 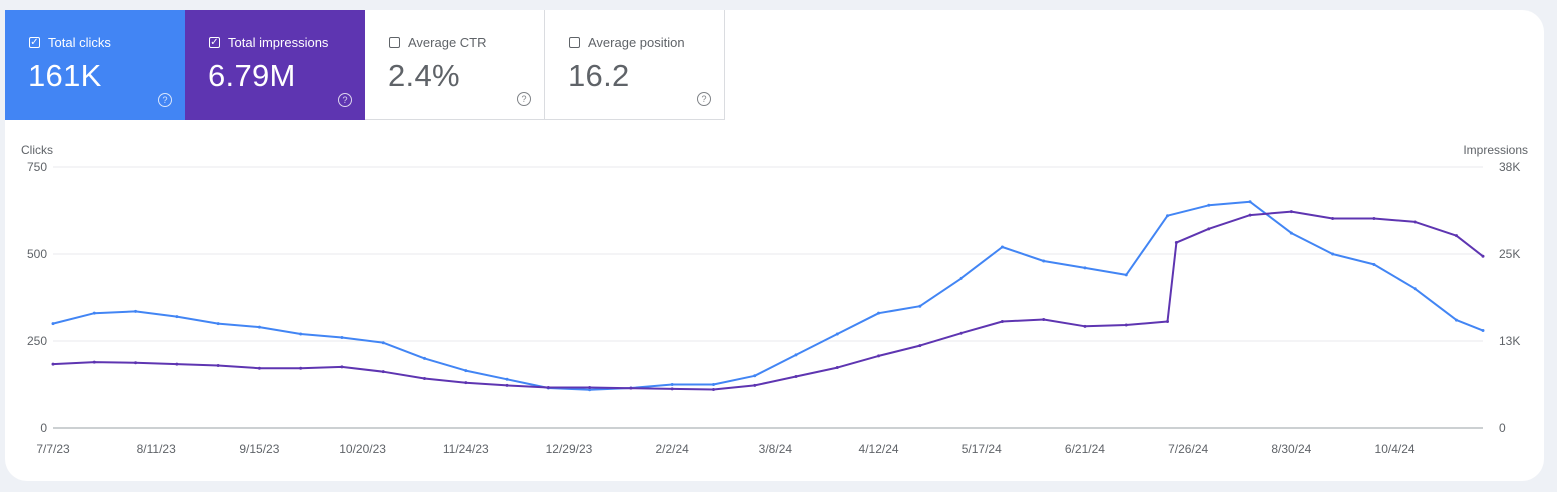 I want to click on metric-header: Average CTR, so click(x=438, y=42).